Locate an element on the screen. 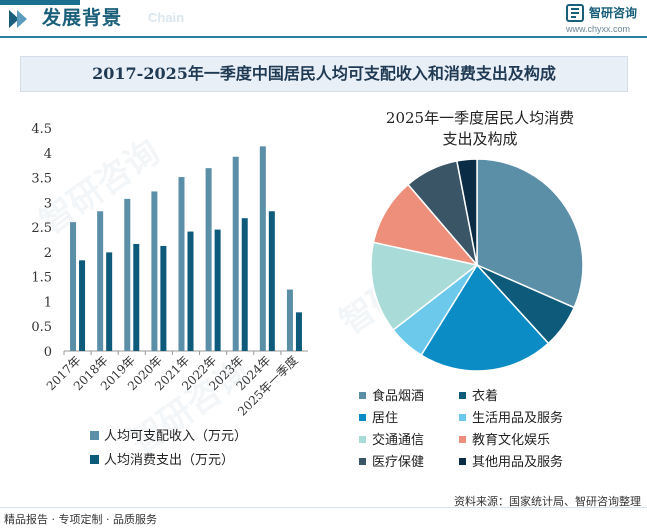 The height and width of the screenshot is (528, 647). header-rule is located at coordinates (323, 37).